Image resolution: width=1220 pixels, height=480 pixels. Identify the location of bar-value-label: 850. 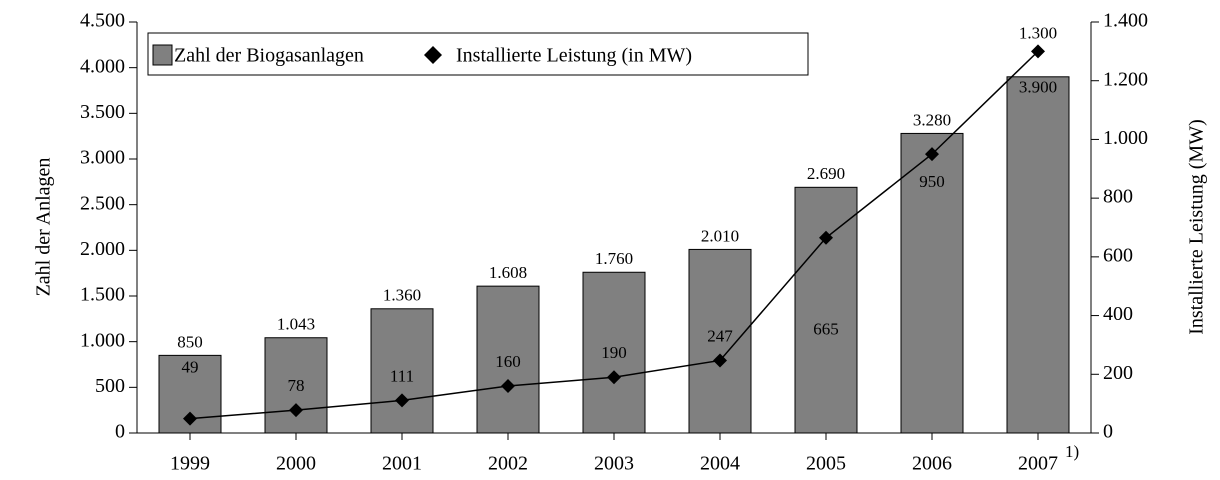
(190, 341).